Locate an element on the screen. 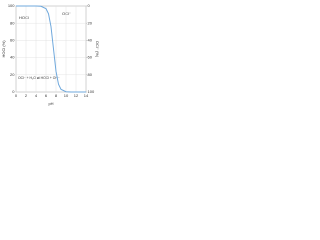 The width and height of the screenshot is (320, 240). x-tick-label: 12 is located at coordinates (76, 95).